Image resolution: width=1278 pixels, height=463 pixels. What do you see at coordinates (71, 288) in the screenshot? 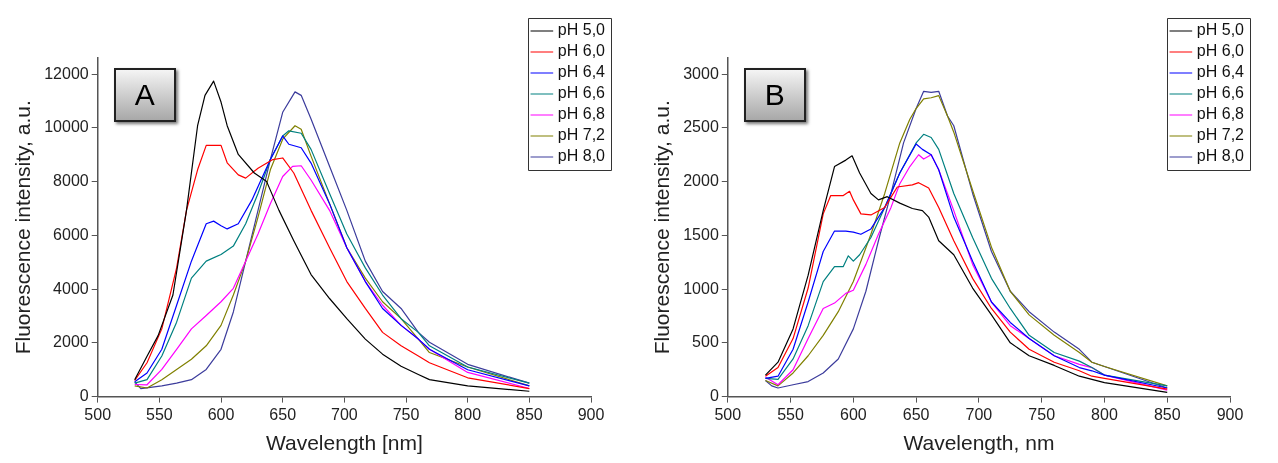
I see `y-tick-label: 4000` at bounding box center [71, 288].